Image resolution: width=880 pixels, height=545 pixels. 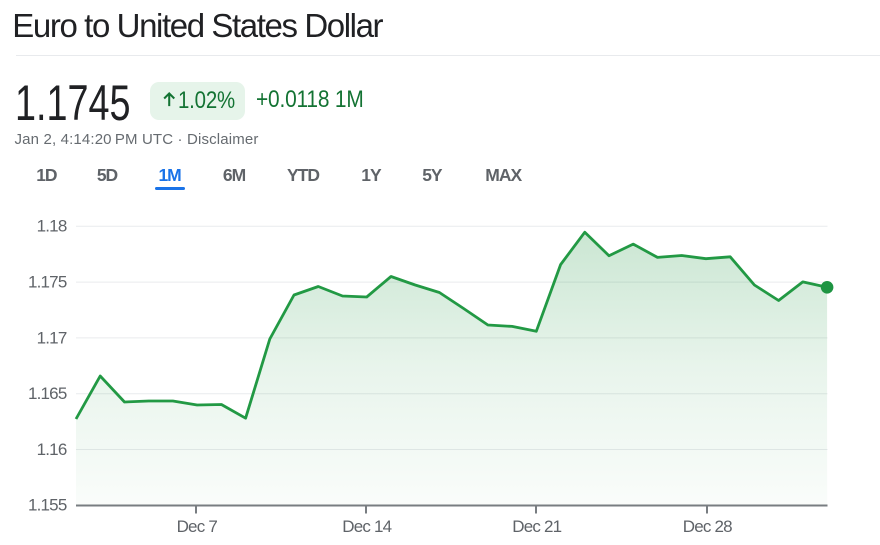 What do you see at coordinates (536, 526) in the screenshot?
I see `svg-text: Dec 21` at bounding box center [536, 526].